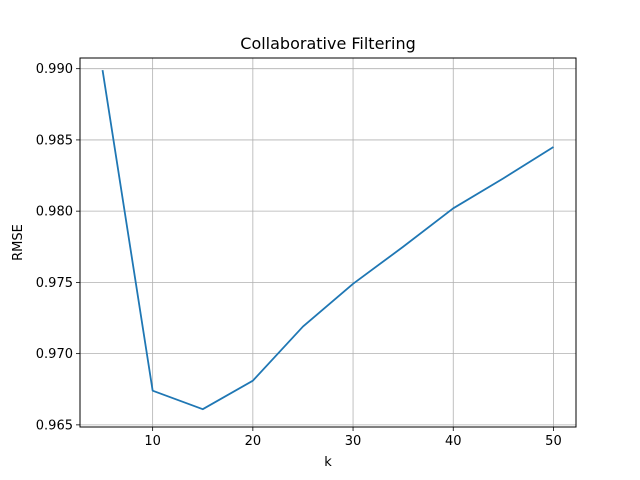 The image size is (640, 480). Describe the element at coordinates (253, 441) in the screenshot. I see `x-tick-label: 20` at that location.